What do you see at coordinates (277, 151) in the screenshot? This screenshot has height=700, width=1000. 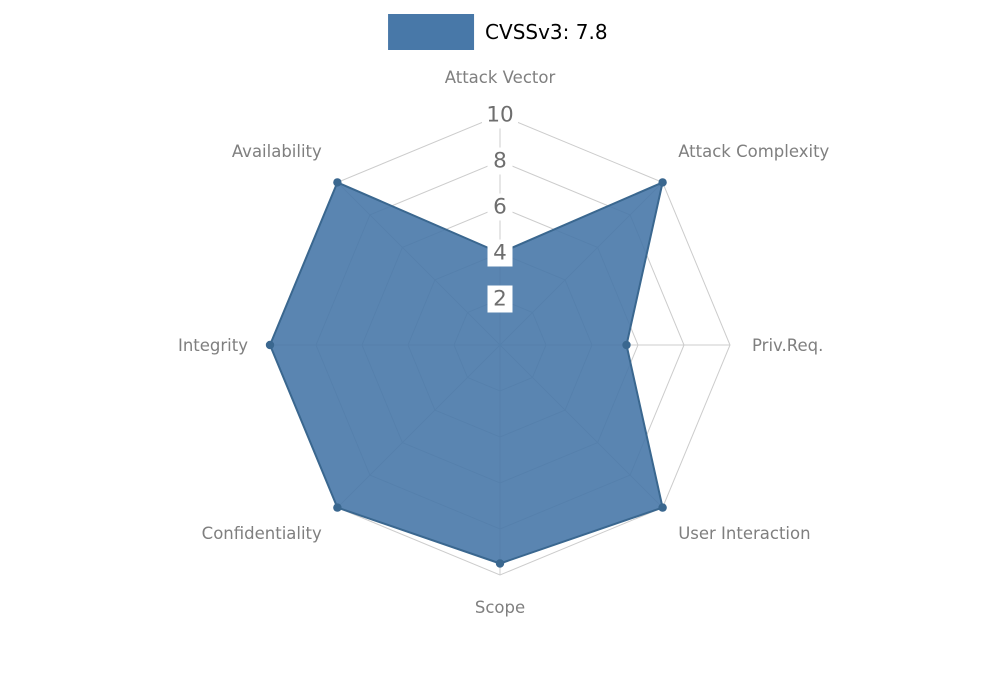 I see `axis-label-availability: Availability` at bounding box center [277, 151].